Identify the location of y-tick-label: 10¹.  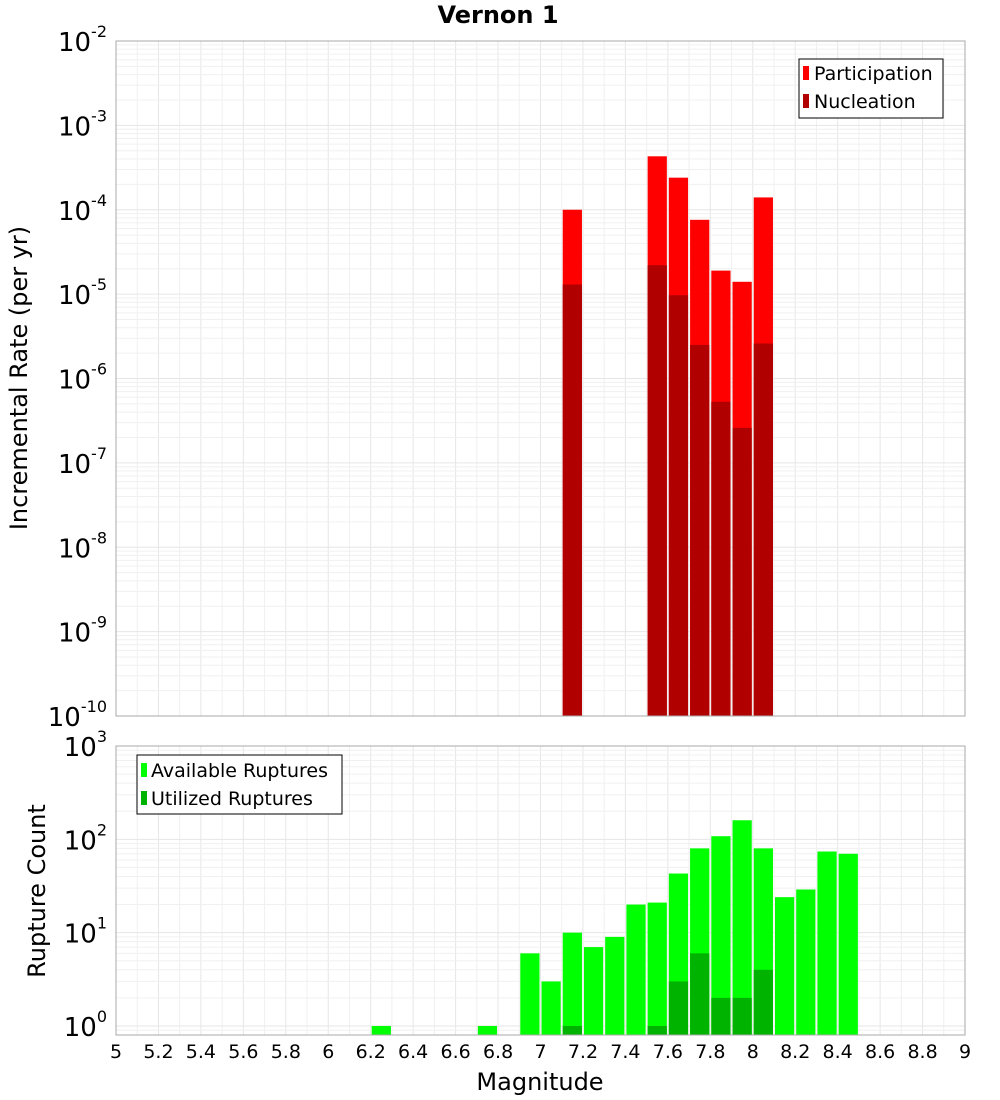
(85, 932).